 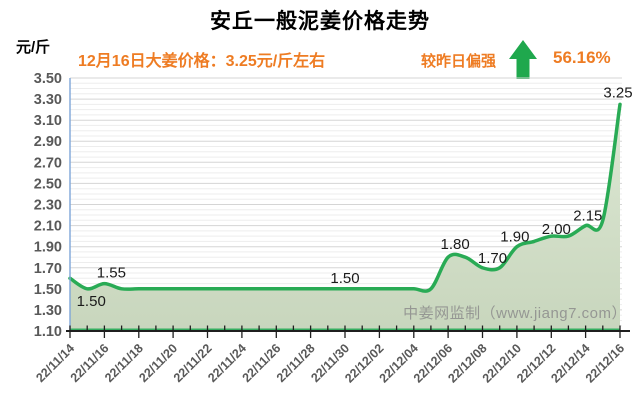 I want to click on svg-text: 2.10, so click(x=48, y=227).